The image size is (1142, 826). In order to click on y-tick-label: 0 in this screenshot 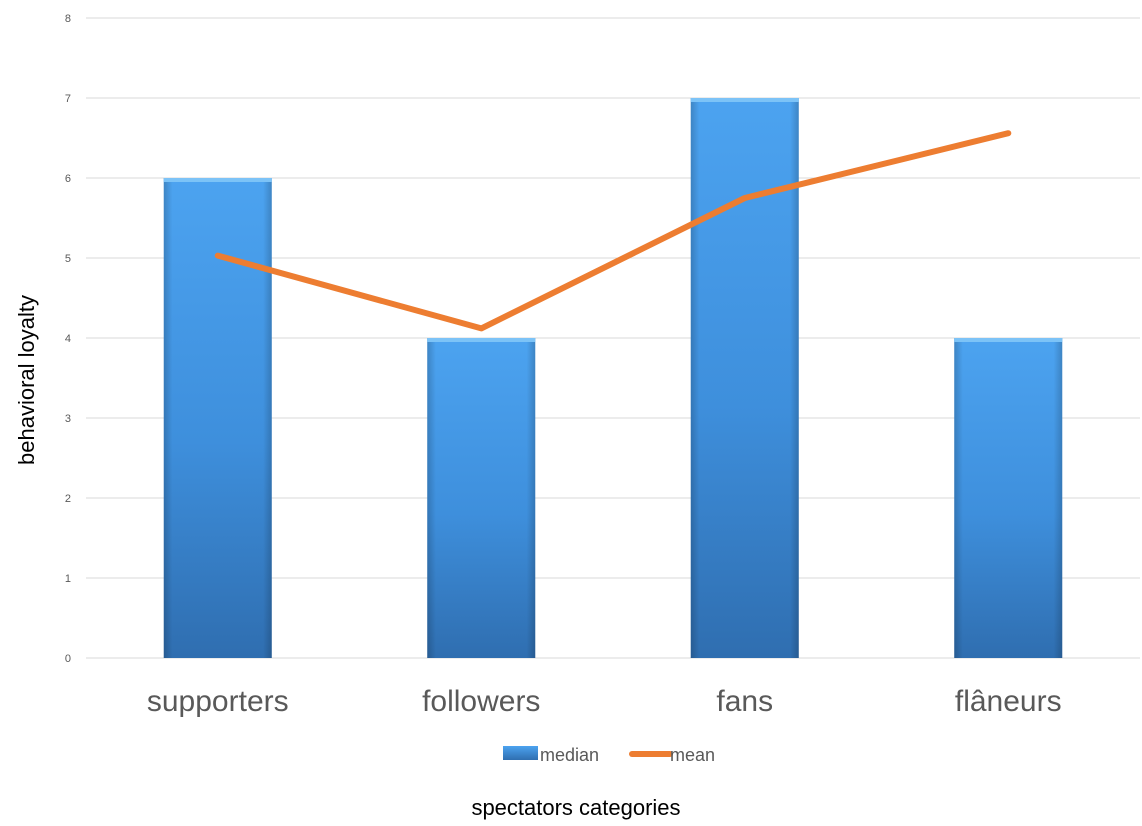, I will do `click(68, 659)`.